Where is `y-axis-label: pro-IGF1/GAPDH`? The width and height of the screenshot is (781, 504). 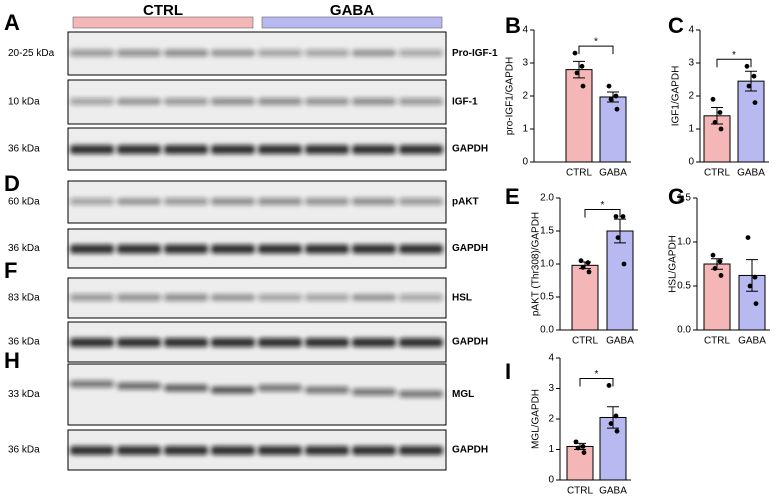 y-axis-label: pro-IGF1/GAPDH is located at coordinates (510, 96).